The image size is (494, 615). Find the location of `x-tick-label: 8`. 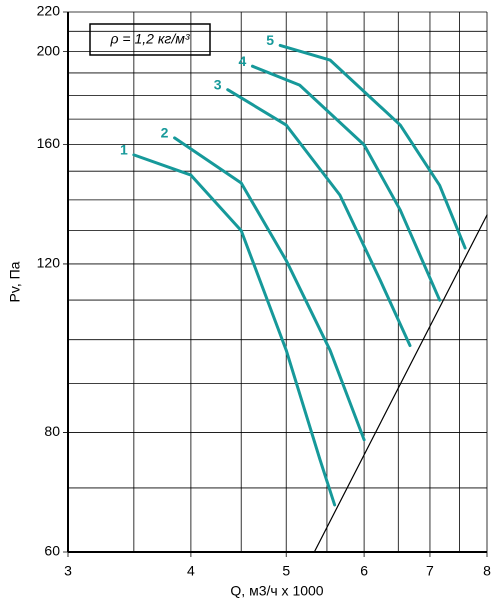

x-tick-label: 8 is located at coordinates (487, 571).